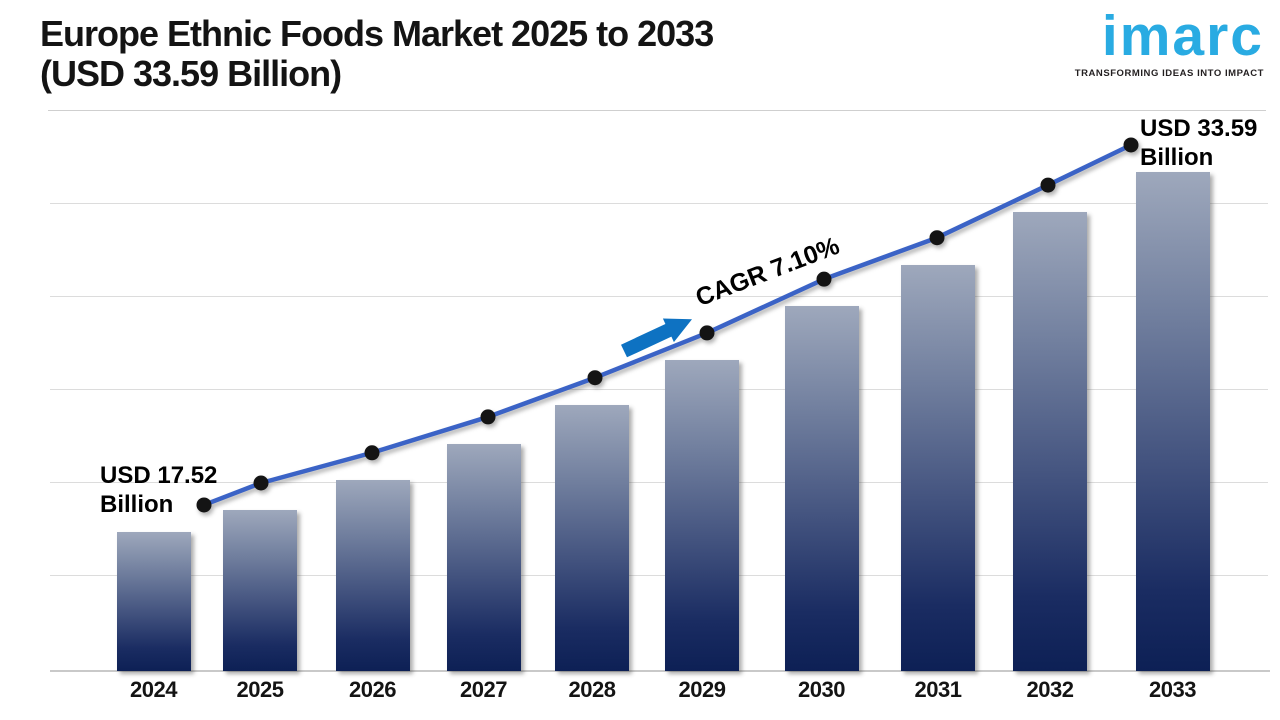  I want to click on x-tick-2033: 2033, so click(1172, 689).